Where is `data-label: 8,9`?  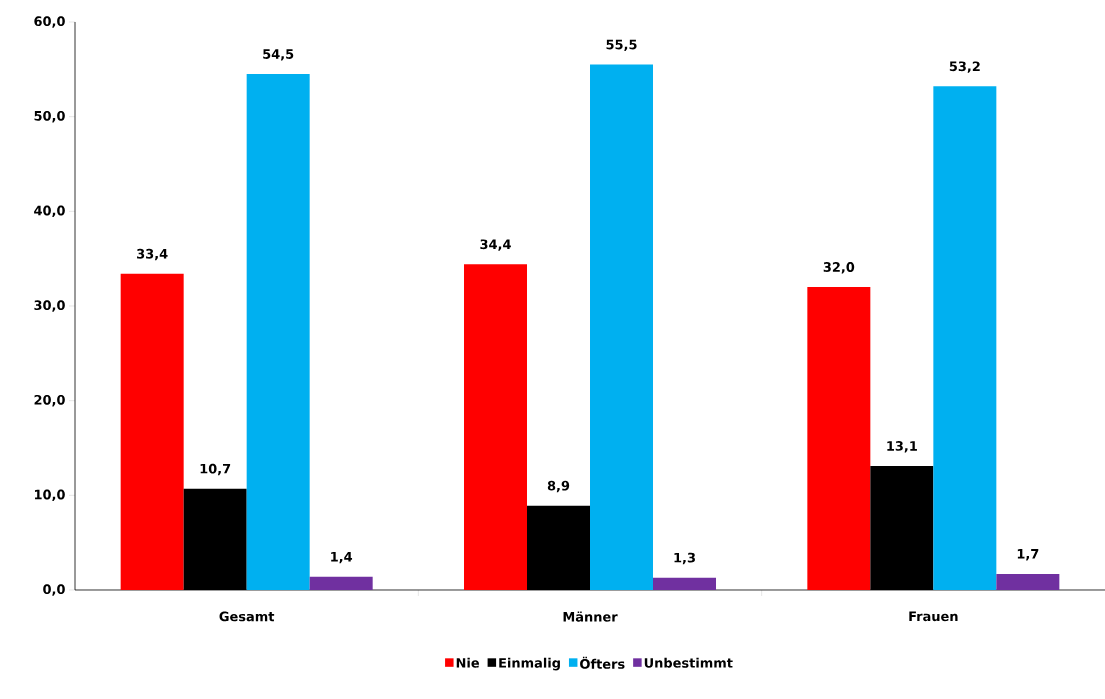 data-label: 8,9 is located at coordinates (558, 486).